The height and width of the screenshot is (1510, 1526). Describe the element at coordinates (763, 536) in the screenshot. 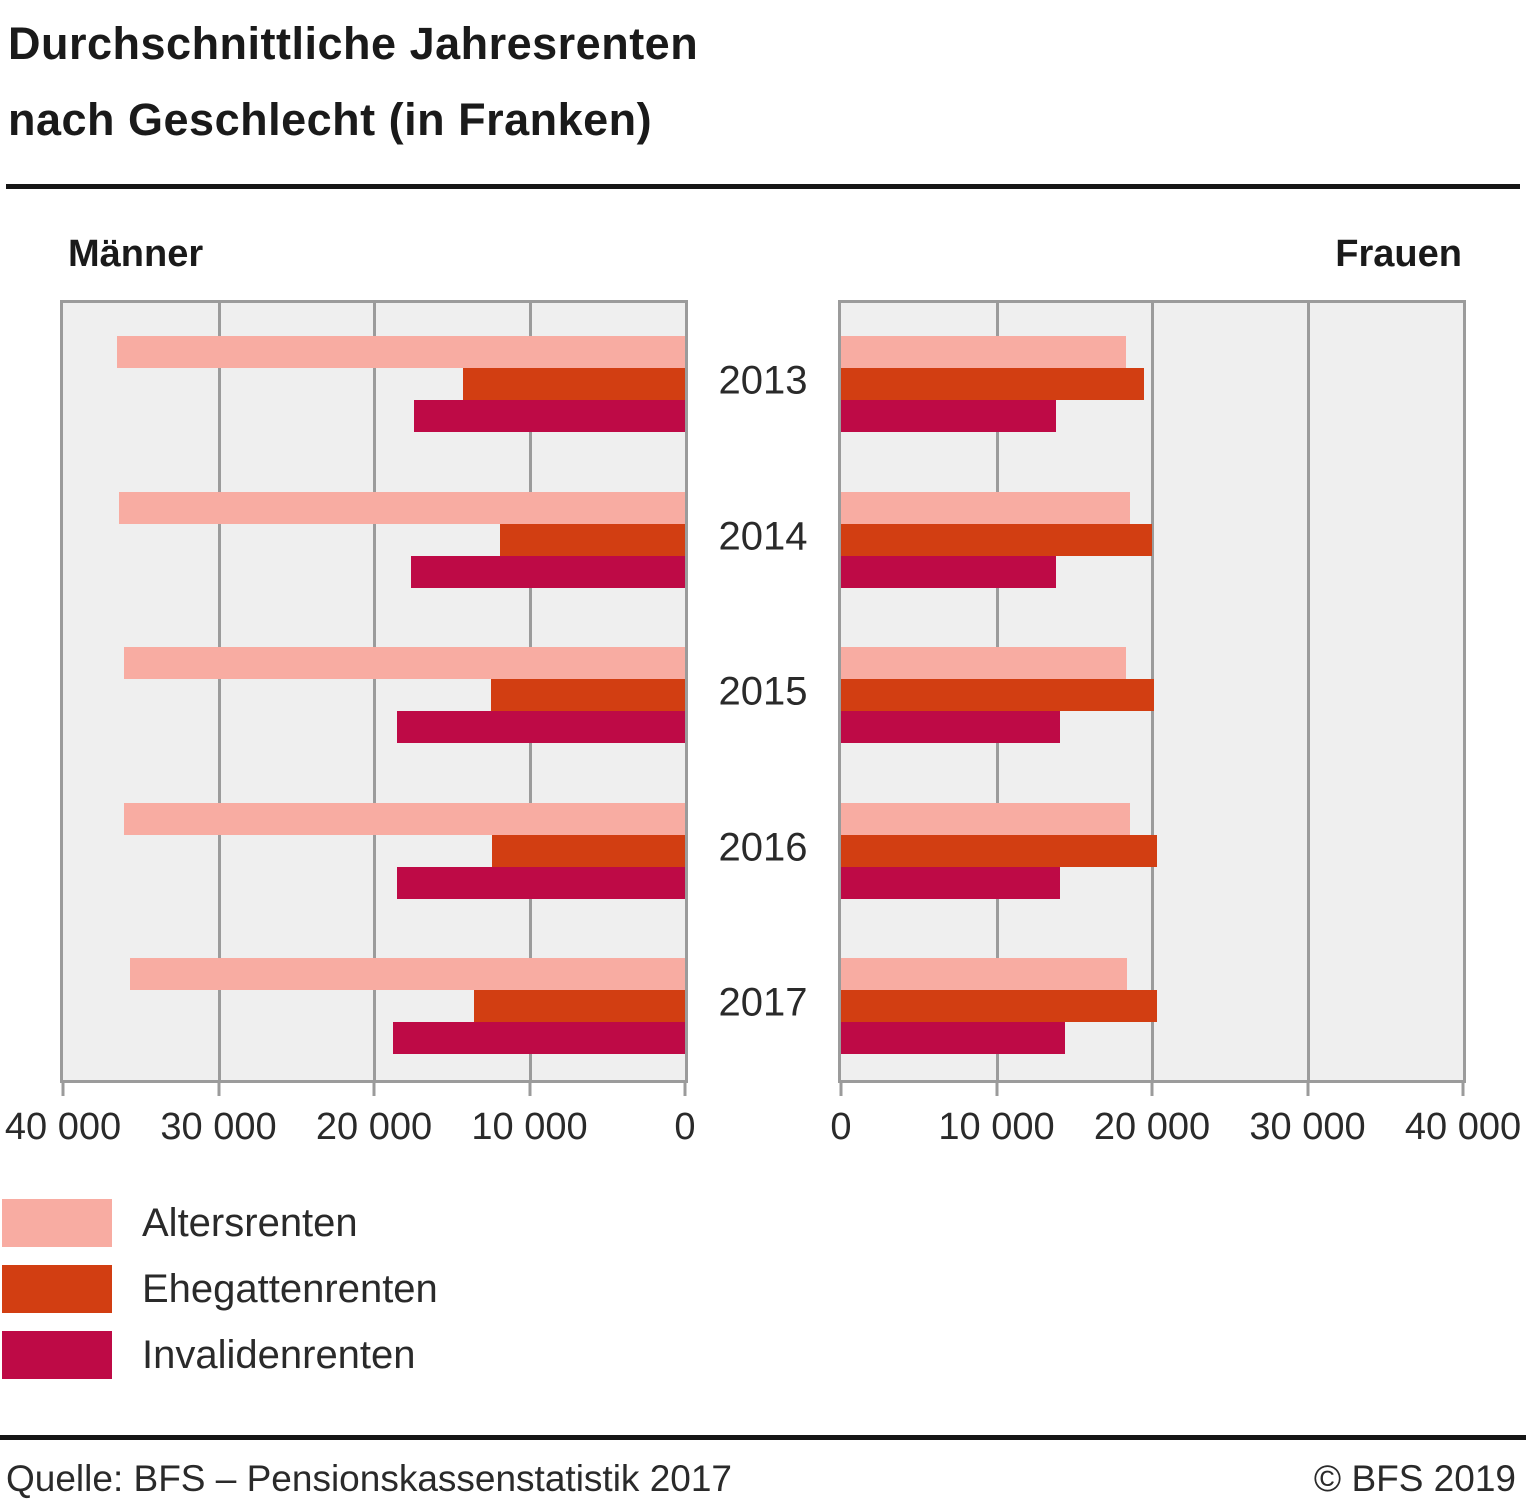

I see `year-label-2014: 2014` at that location.